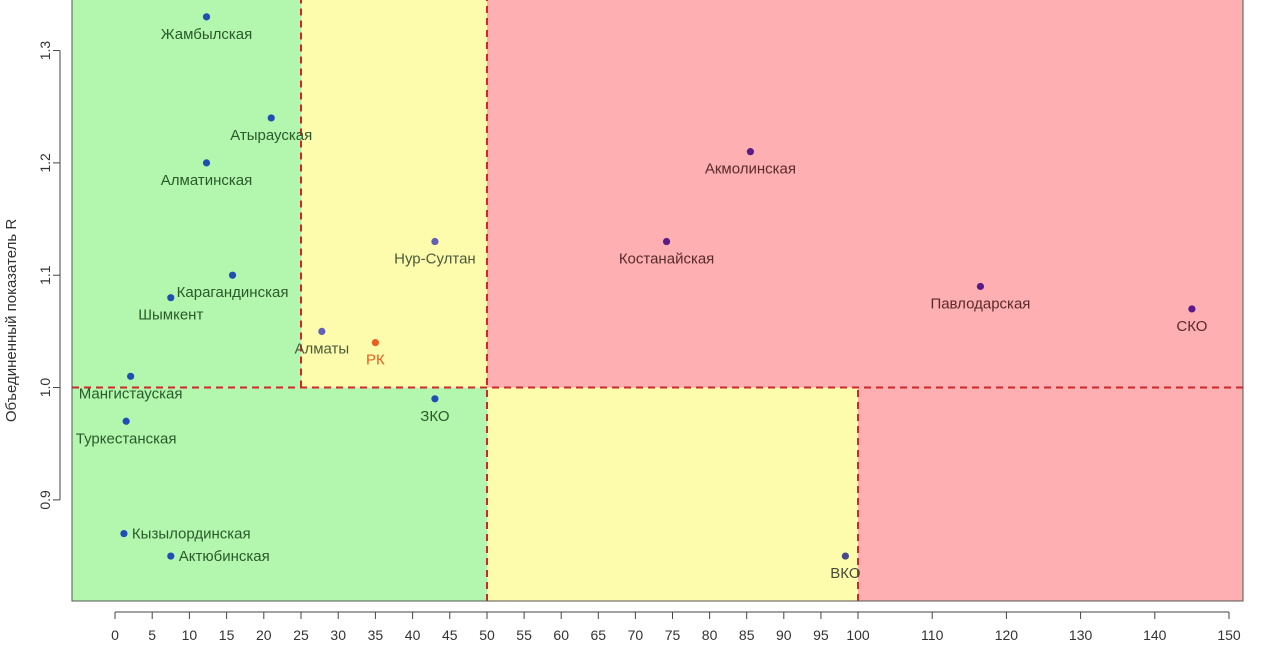 The image size is (1280, 656). I want to click on point-label-15: Павлодарская, so click(980, 303).